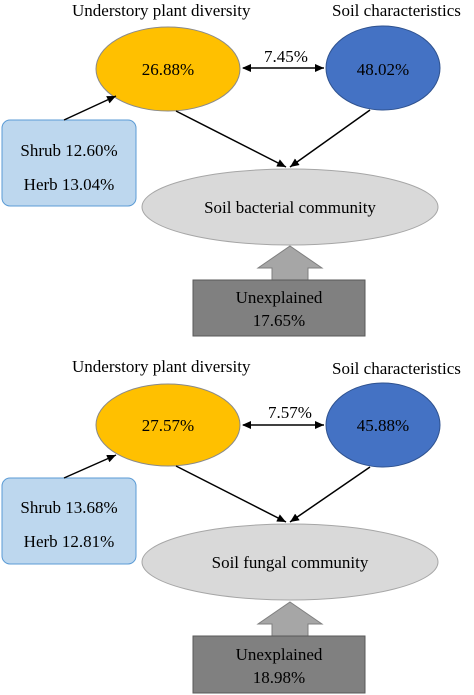 This screenshot has width=474, height=695. I want to click on plant-diversity-value: 26.88%, so click(168, 69).